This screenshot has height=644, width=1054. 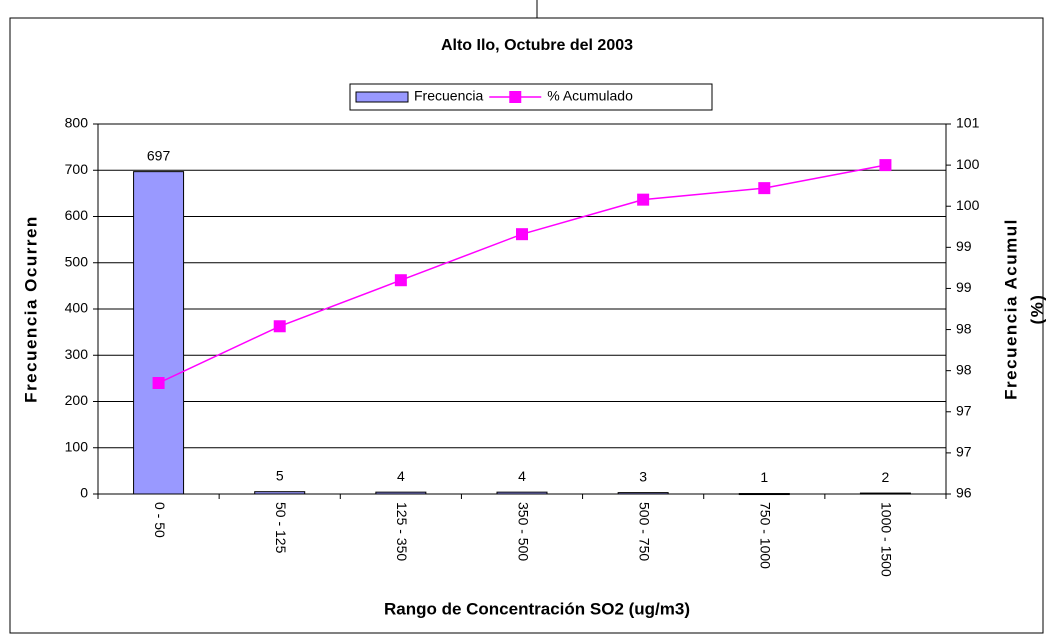 I want to click on y2-axis-label: (%), so click(x=1036, y=309).